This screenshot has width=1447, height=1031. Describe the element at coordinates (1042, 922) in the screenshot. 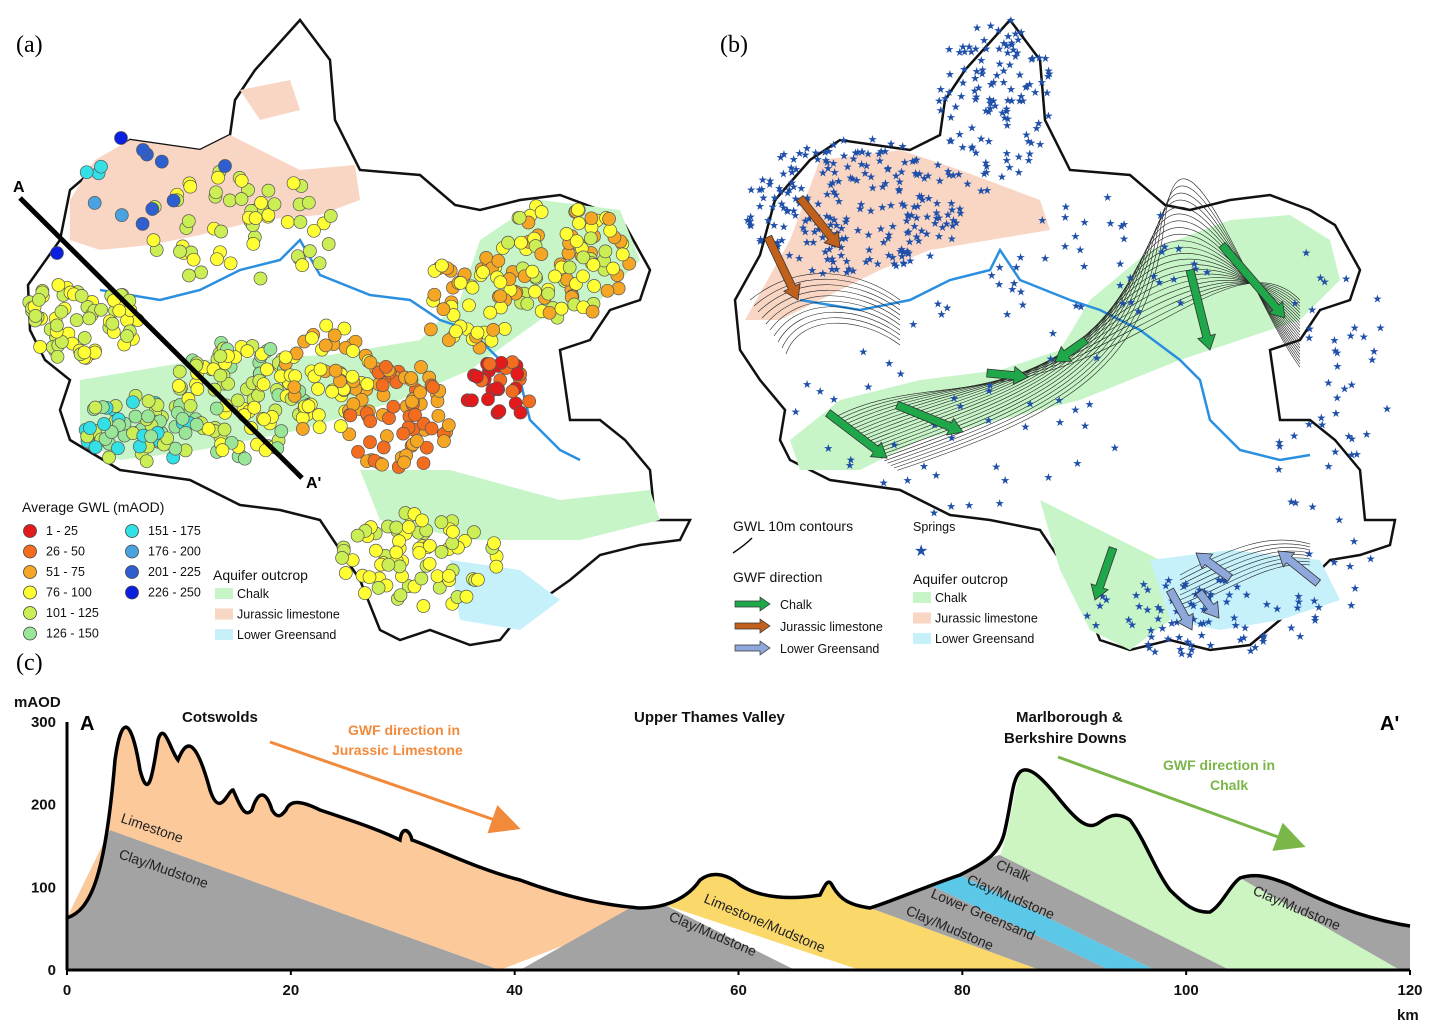

I see `greensand-layer` at that location.